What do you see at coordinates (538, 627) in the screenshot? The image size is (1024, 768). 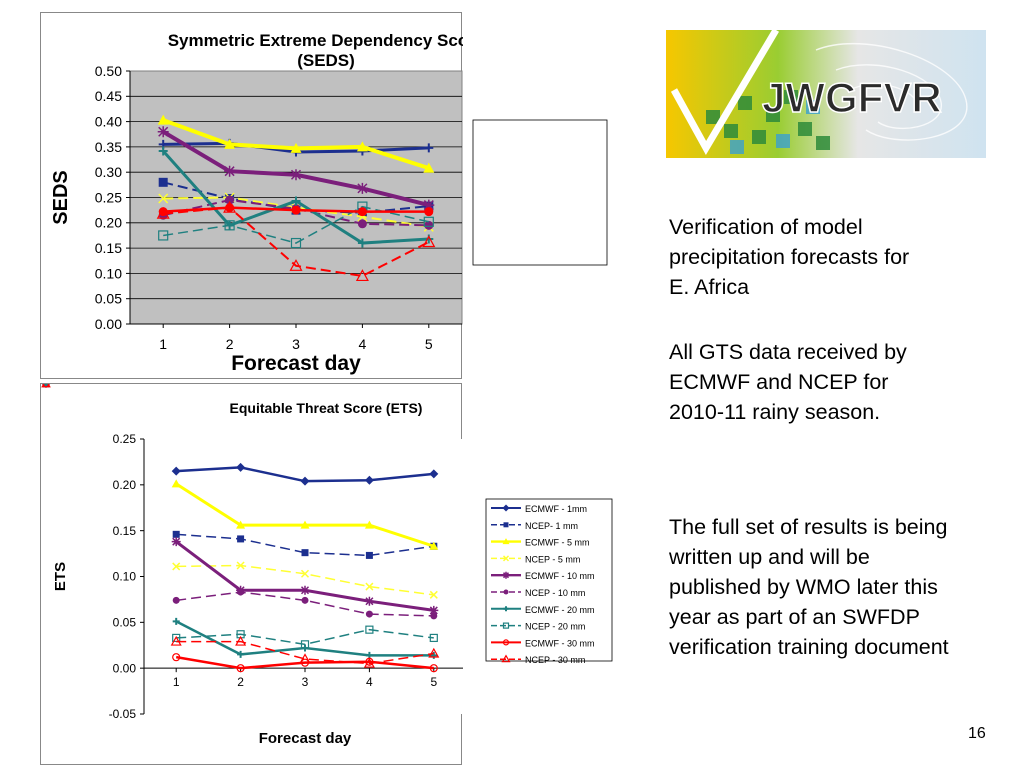 I see `legend-entry: NCEP - 20 mm` at bounding box center [538, 627].